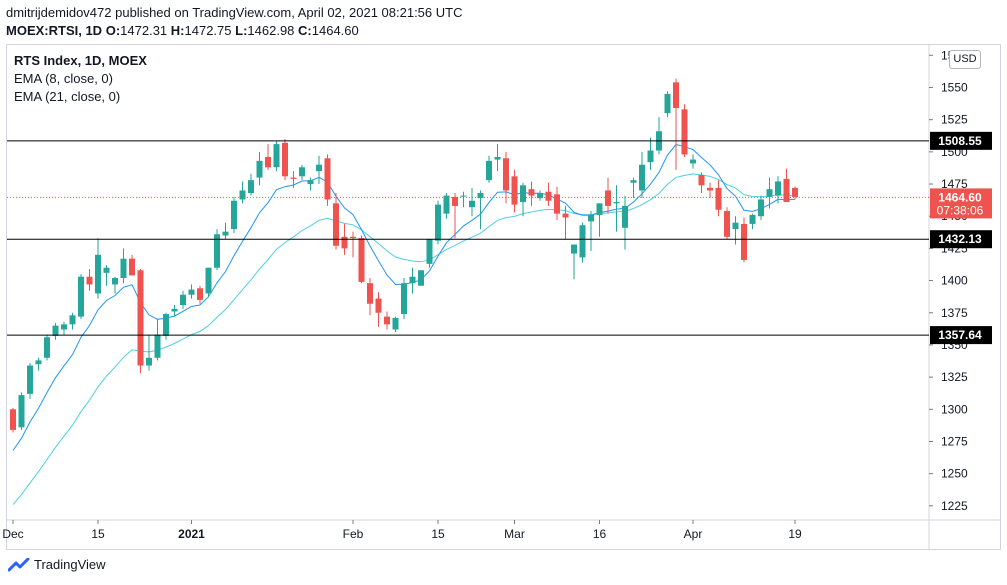 The width and height of the screenshot is (1007, 585). I want to click on x-tick-label: Dec, so click(12, 534).